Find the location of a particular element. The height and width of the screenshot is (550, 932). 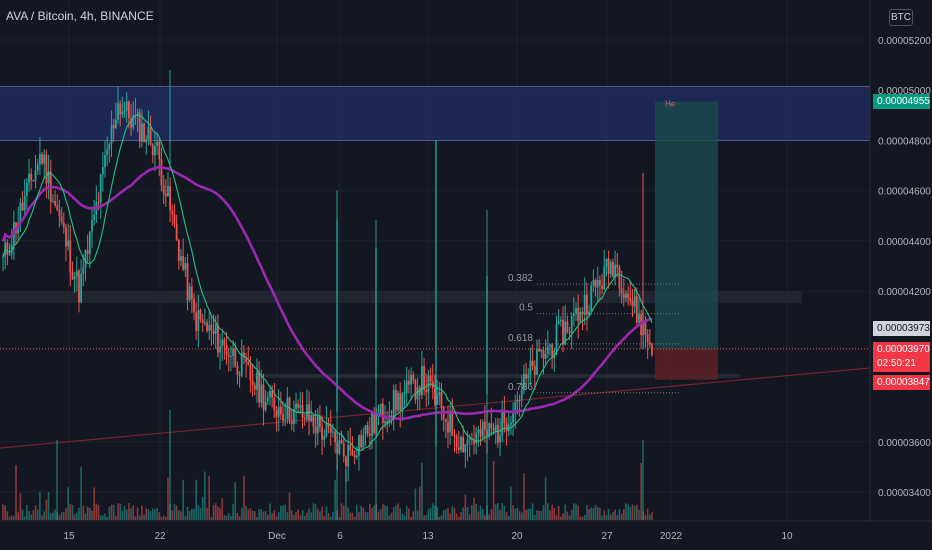

support-zone is located at coordinates (401, 297).